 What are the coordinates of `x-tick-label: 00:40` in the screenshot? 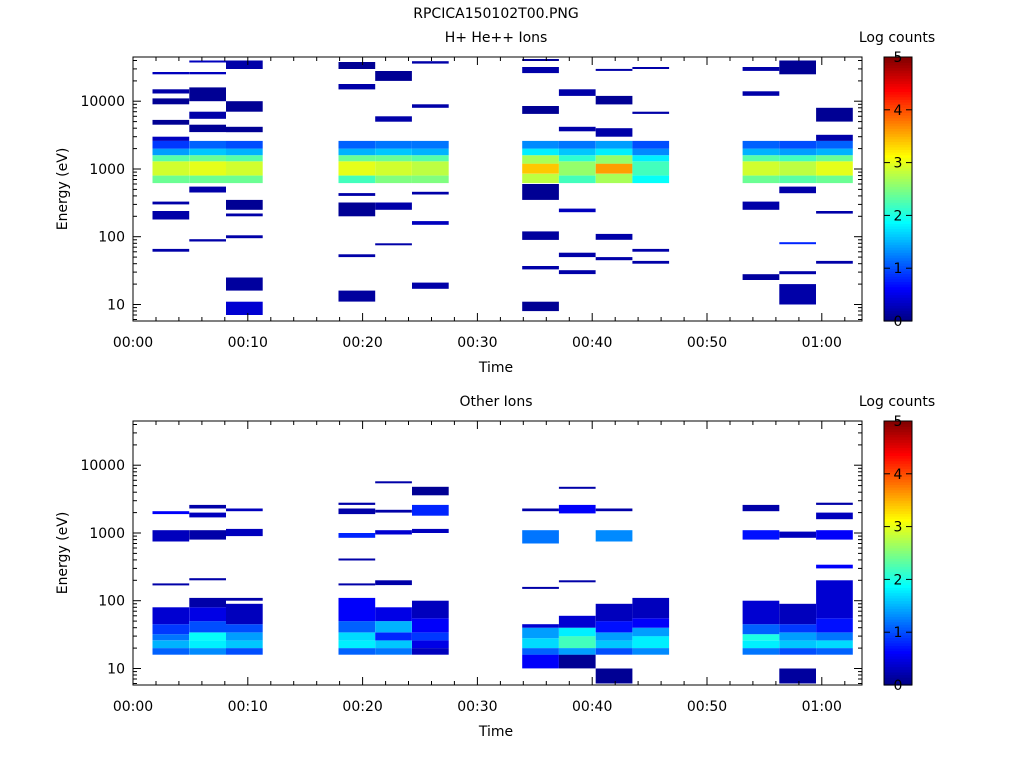 It's located at (592, 343).